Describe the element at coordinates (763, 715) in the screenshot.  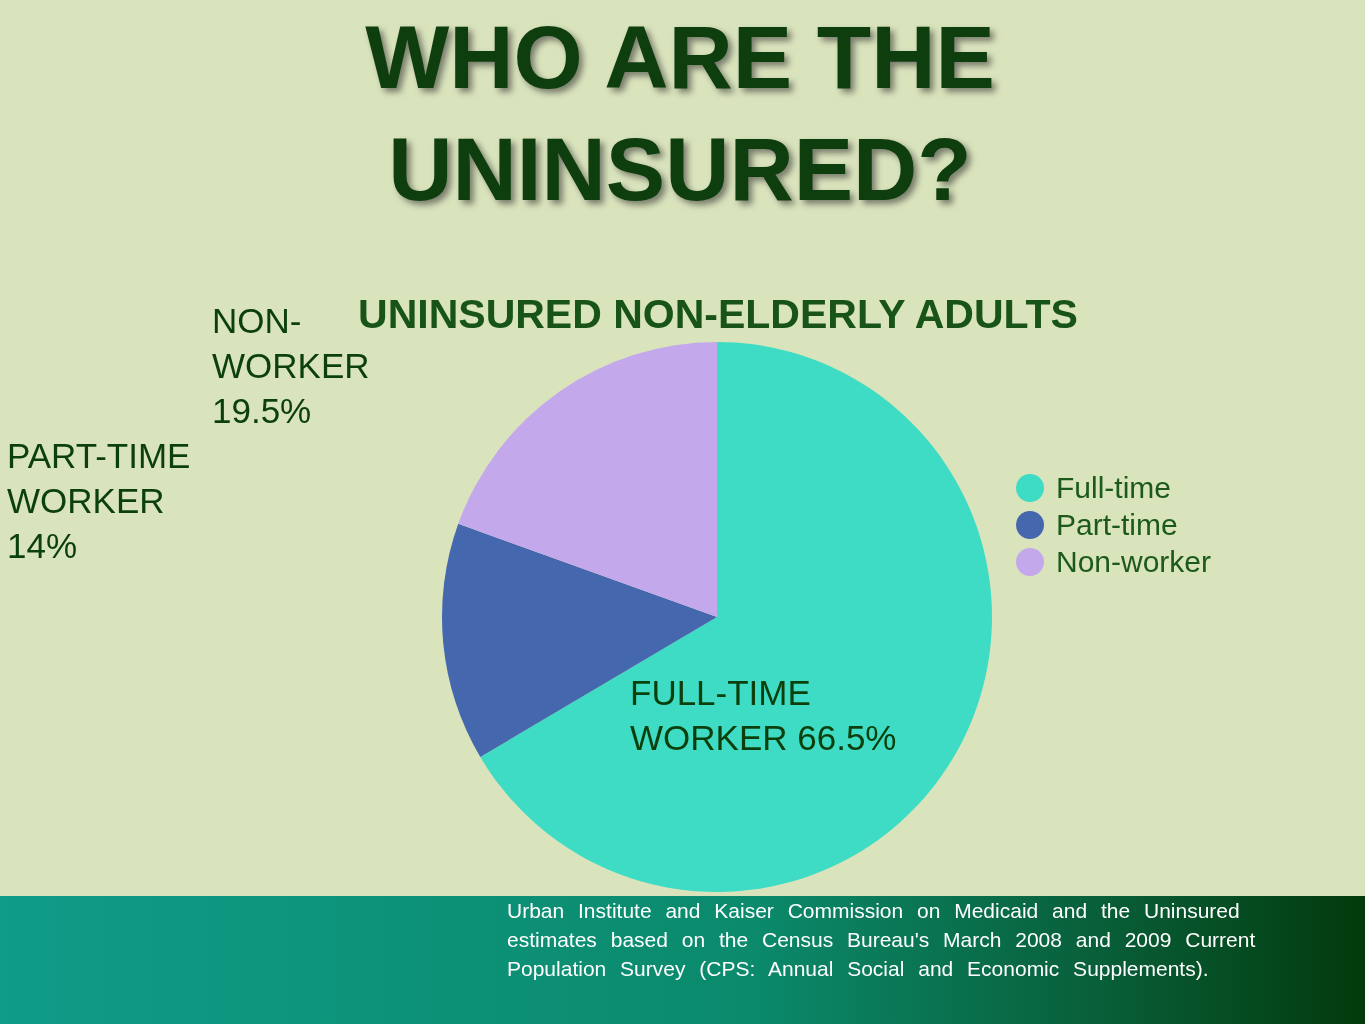
I see `data-label: FULL-TIME WORKER 66.5%` at that location.